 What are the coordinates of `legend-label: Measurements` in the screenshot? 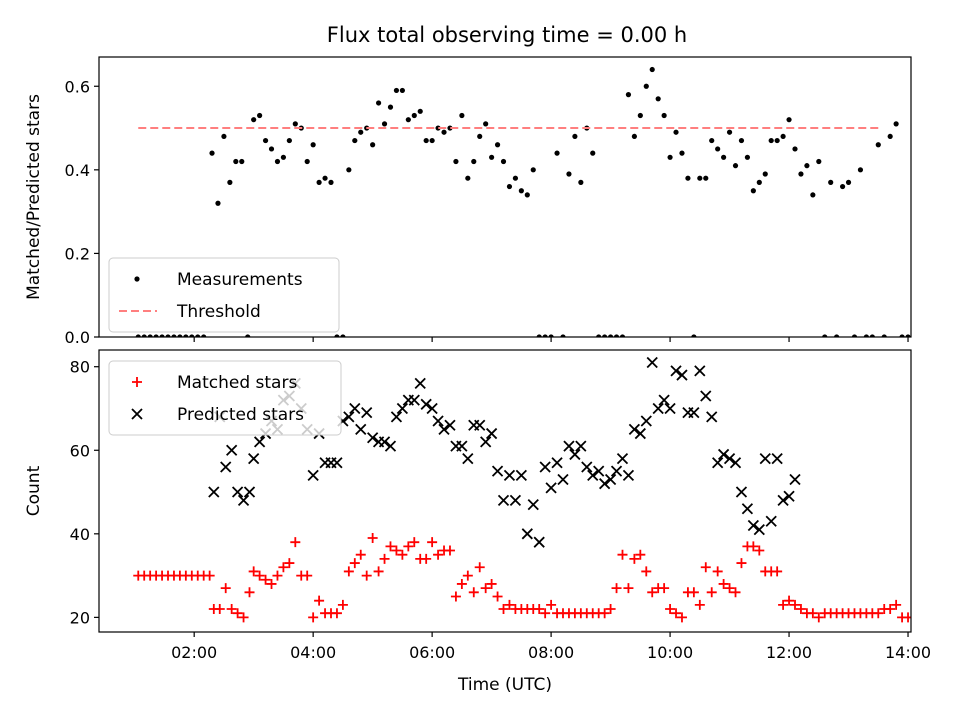 It's located at (240, 280).